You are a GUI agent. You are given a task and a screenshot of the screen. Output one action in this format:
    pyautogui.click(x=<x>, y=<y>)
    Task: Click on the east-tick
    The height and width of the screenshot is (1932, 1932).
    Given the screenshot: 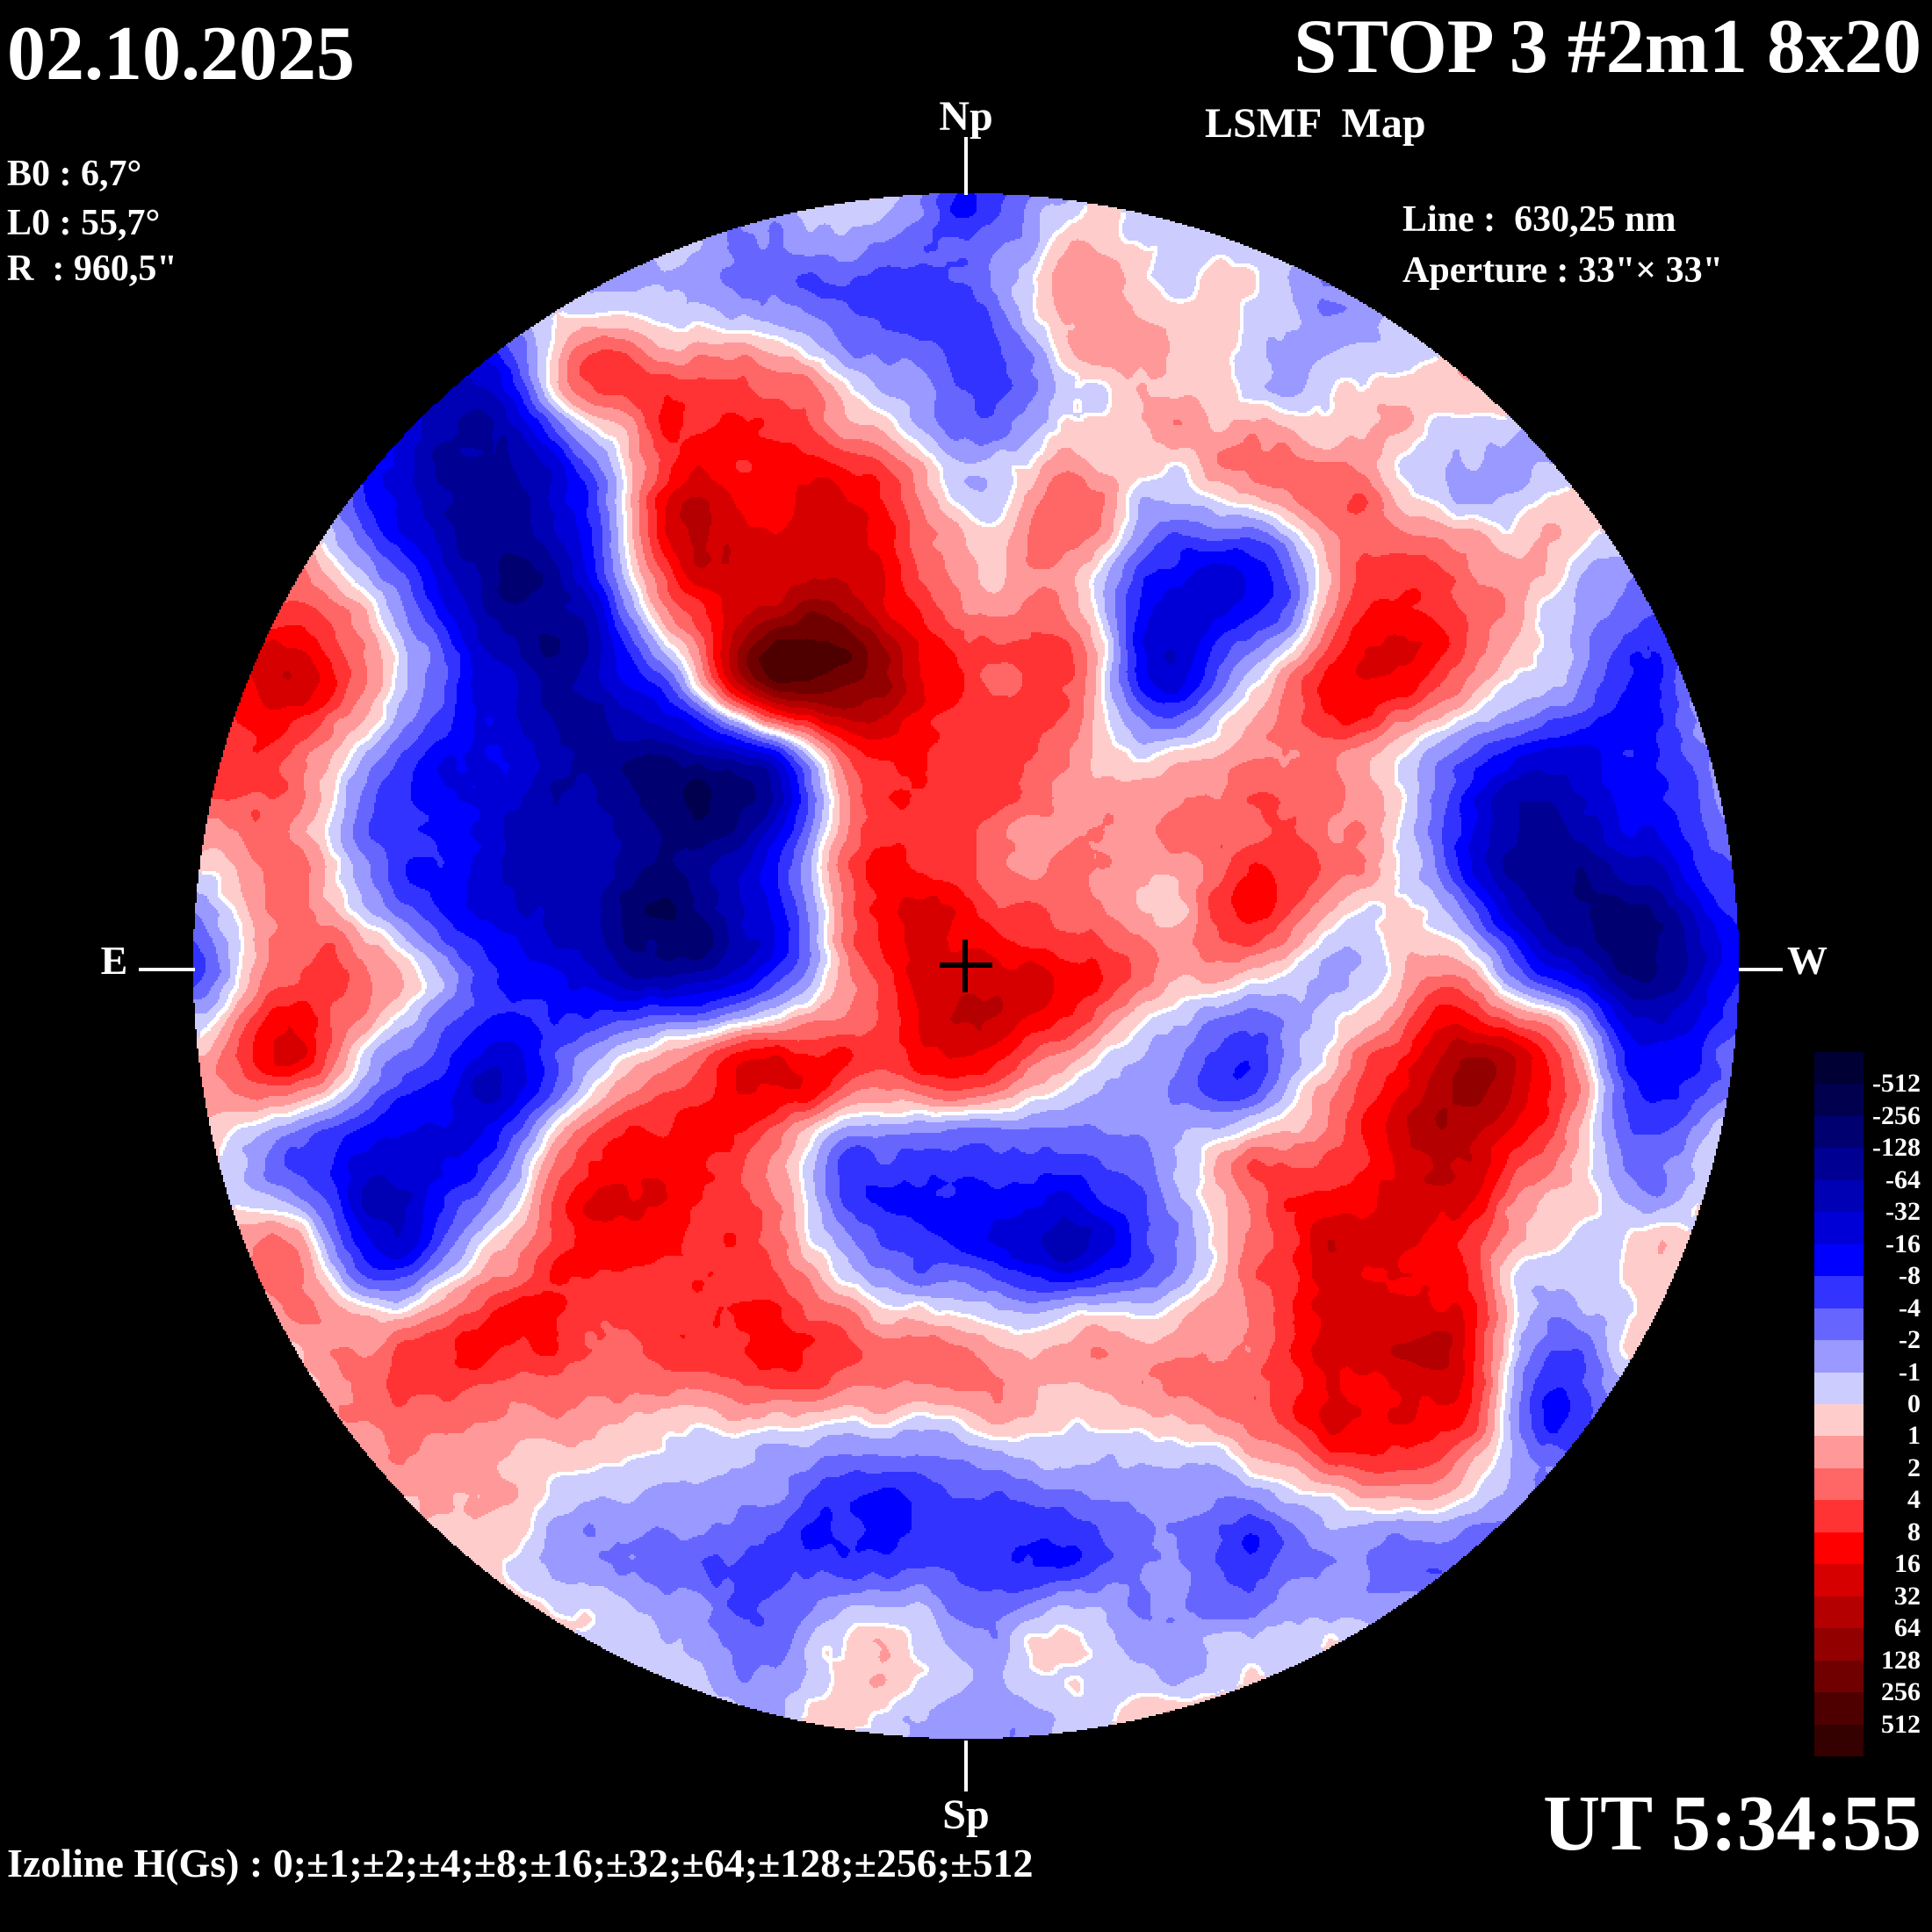 What is the action you would take?
    pyautogui.click(x=167, y=970)
    